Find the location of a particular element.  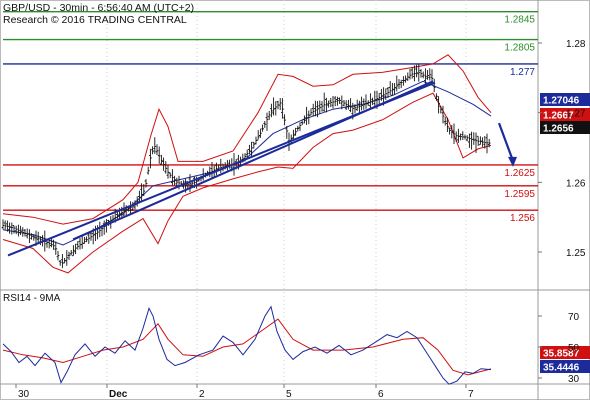

level-label: 1.2805 is located at coordinates (519, 48).